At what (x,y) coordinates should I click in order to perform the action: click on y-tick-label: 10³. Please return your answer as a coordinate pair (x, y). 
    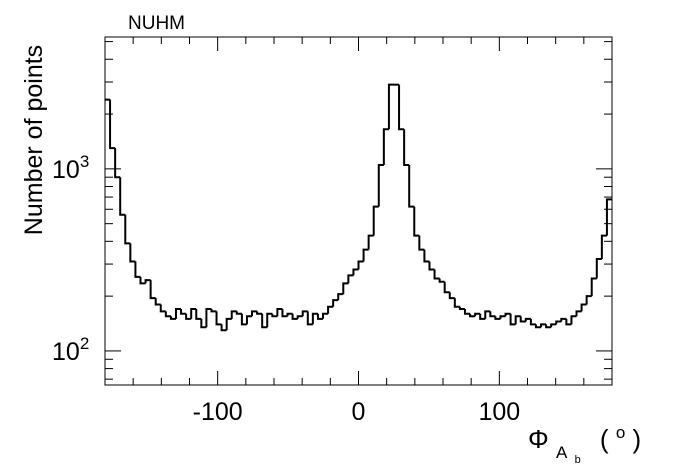
    Looking at the image, I should click on (70, 168).